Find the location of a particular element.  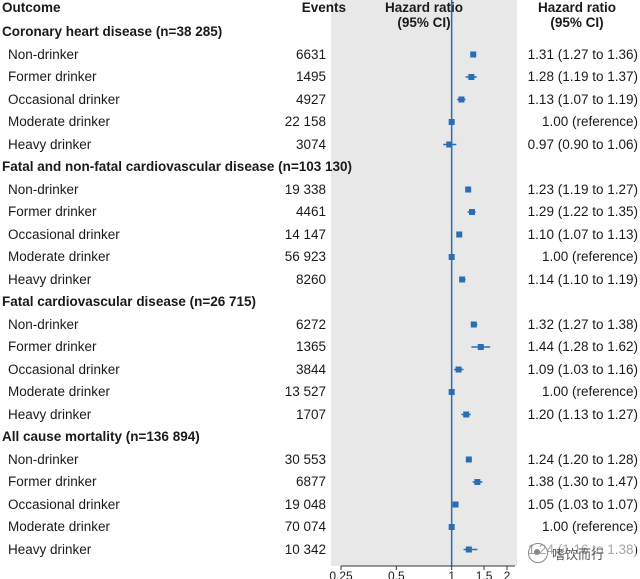

row-hazard-ratio-text: 1.09 (1.03 to 1.16) is located at coordinates (582, 369).